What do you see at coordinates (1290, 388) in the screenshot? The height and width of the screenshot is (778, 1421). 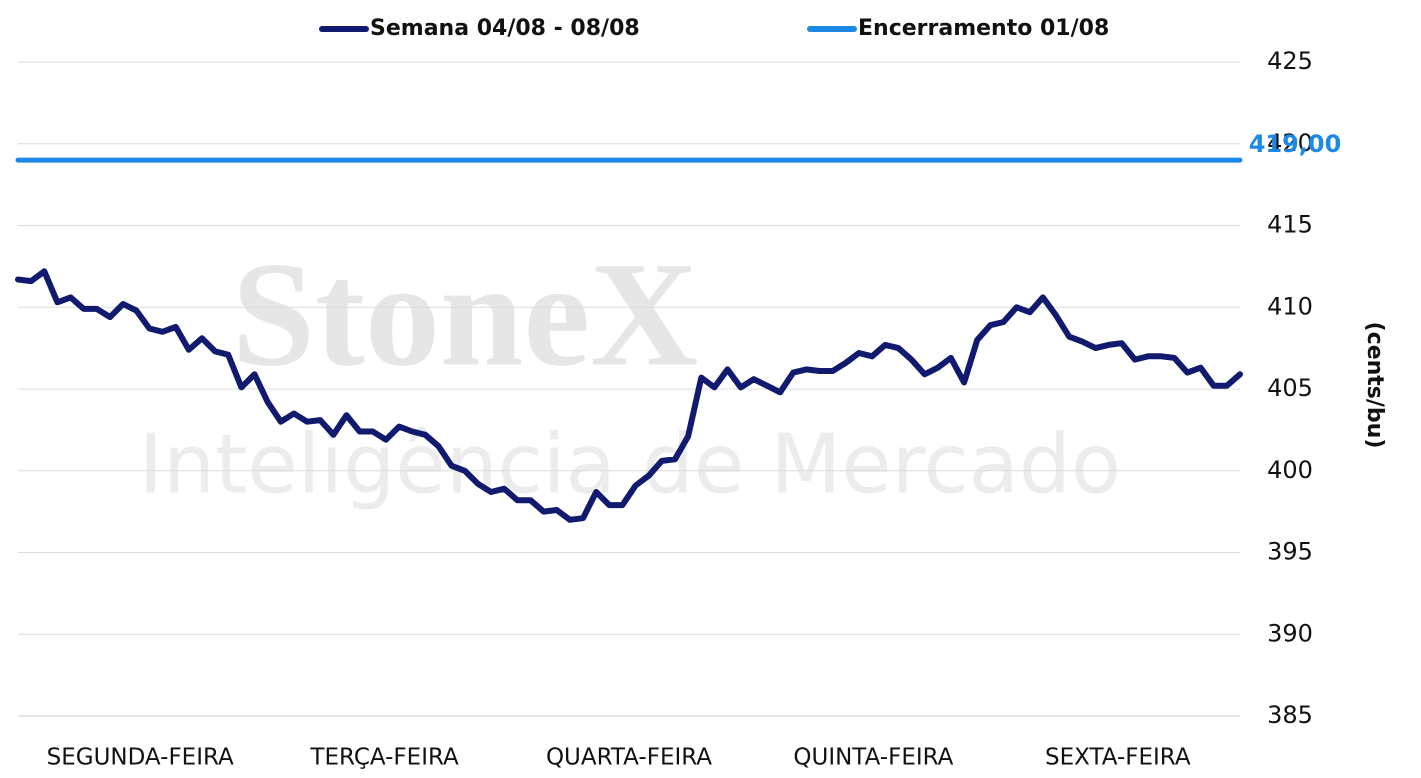 I see `y-tick-label: 405` at bounding box center [1290, 388].